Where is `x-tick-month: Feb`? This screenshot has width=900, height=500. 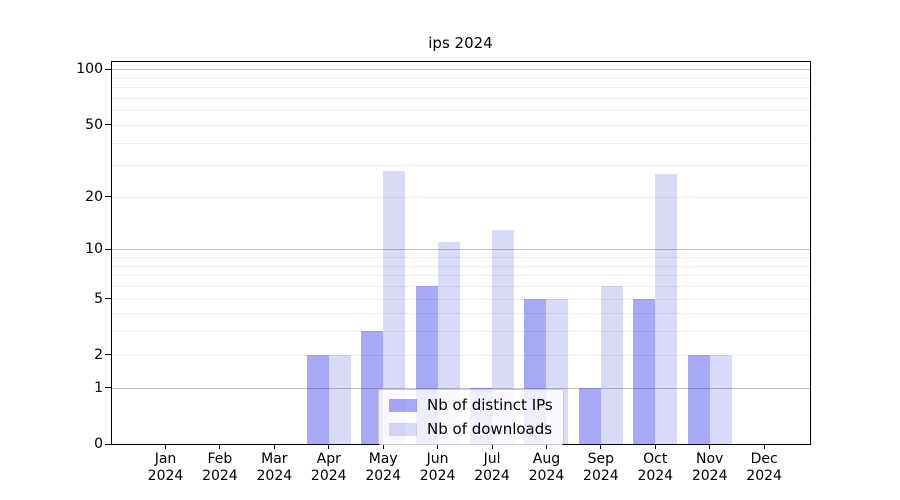
x-tick-month: Feb is located at coordinates (220, 459).